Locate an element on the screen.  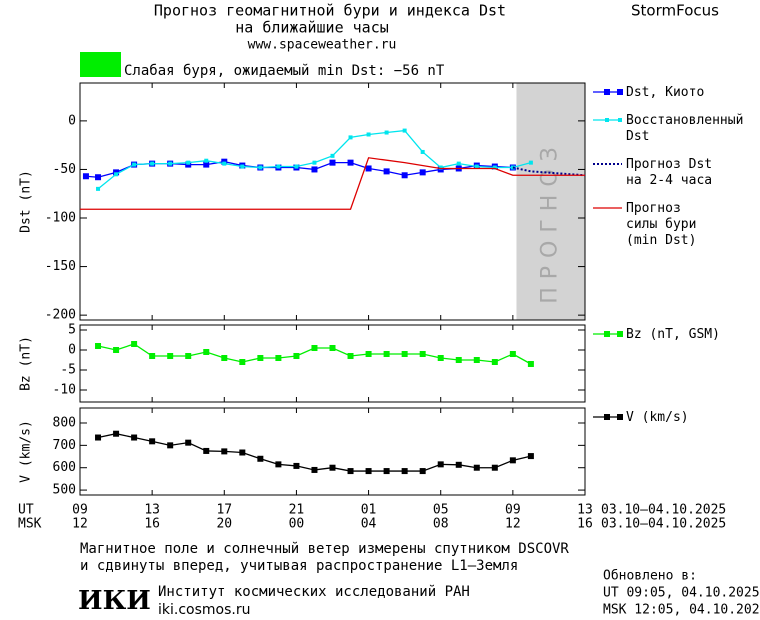
y-tick-label: -100 is located at coordinates (60, 218).